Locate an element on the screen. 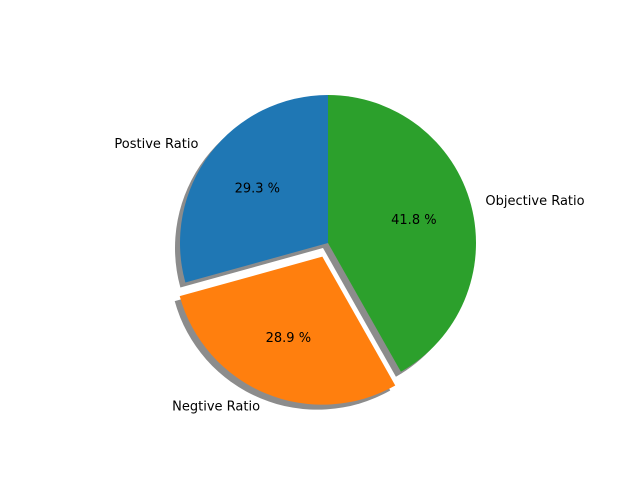 This screenshot has height=485, width=640. pie-category-label-negtive-ratio: Negtive Ratio is located at coordinates (216, 407).